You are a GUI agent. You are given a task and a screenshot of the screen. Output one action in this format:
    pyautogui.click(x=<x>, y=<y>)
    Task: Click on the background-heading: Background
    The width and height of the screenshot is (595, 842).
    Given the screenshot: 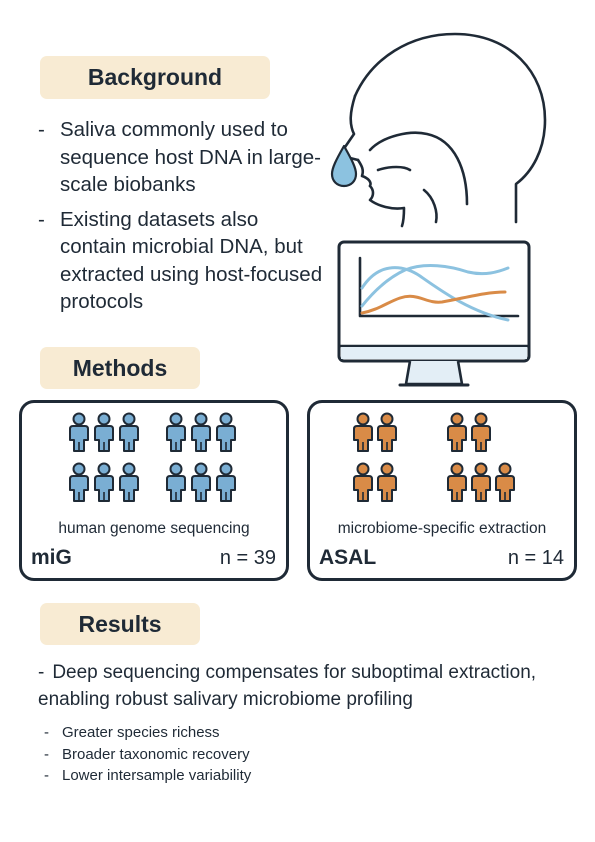 What is the action you would take?
    pyautogui.click(x=155, y=77)
    